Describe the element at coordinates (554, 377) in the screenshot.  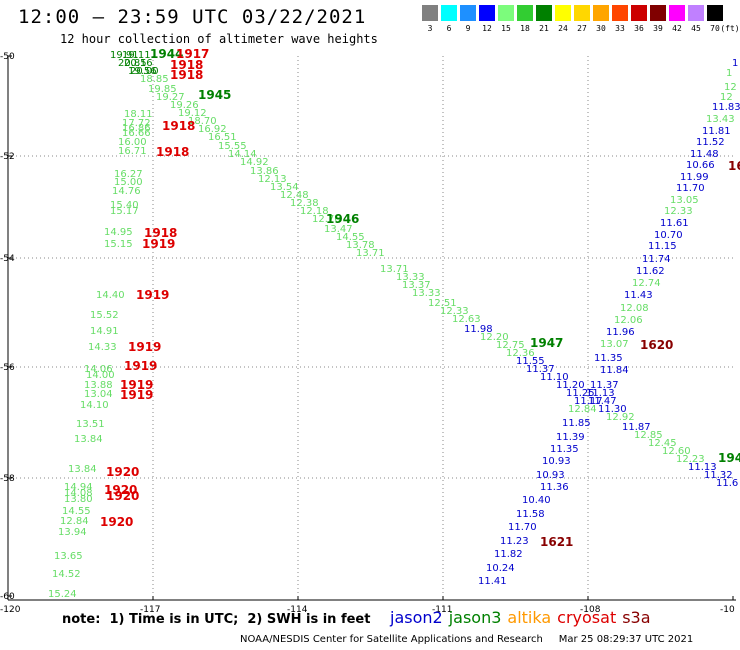
I see `swh-value: 11.10` at that location.